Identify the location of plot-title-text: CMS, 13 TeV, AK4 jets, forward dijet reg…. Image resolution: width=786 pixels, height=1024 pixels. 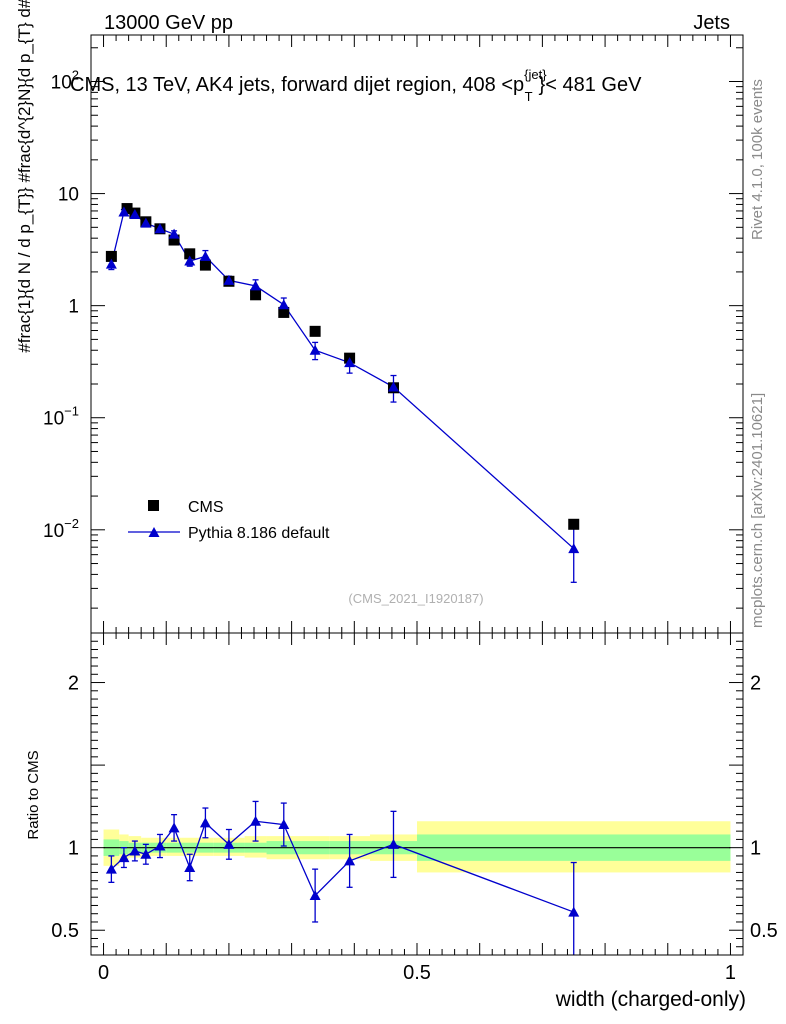
(297, 85).